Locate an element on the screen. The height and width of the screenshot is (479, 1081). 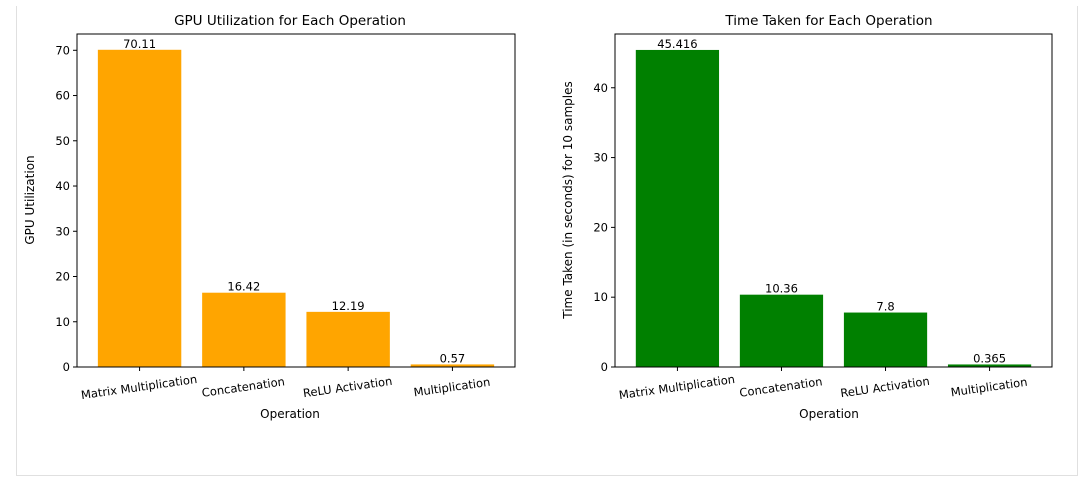
value-label-4: 0.57 is located at coordinates (453, 358).